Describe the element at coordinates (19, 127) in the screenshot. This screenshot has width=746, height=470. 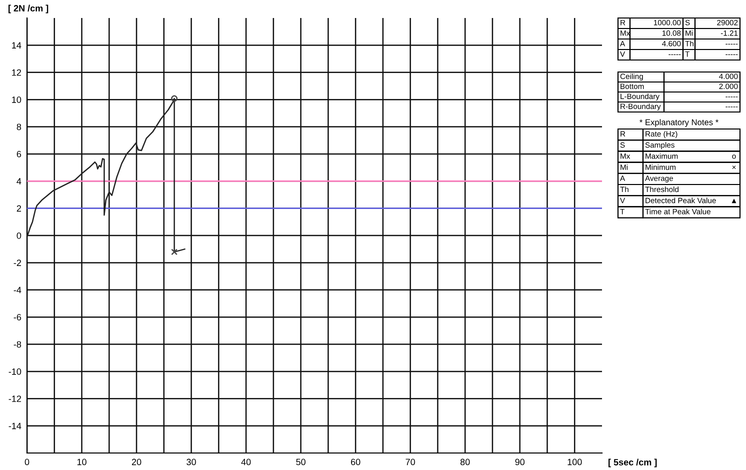
I see `y-tick-label: 8` at that location.